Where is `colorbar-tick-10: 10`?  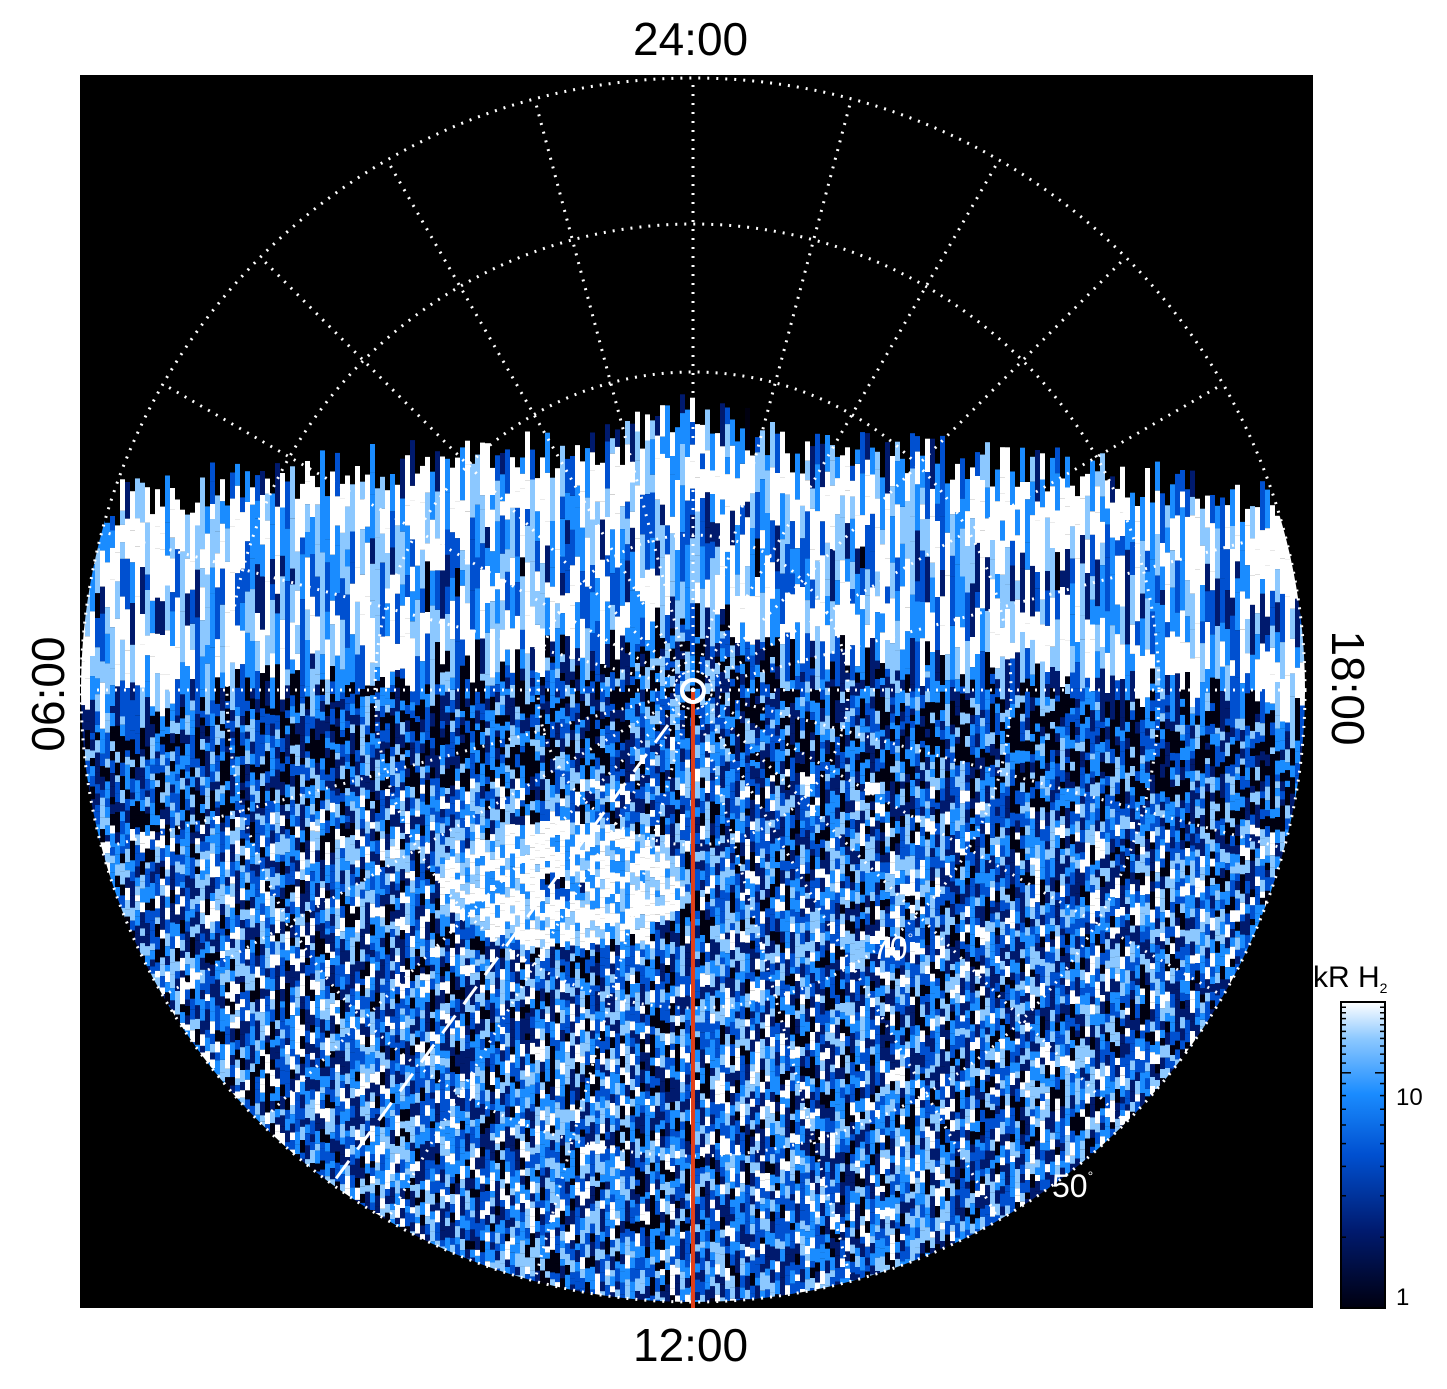 colorbar-tick-10: 10 is located at coordinates (1409, 1098).